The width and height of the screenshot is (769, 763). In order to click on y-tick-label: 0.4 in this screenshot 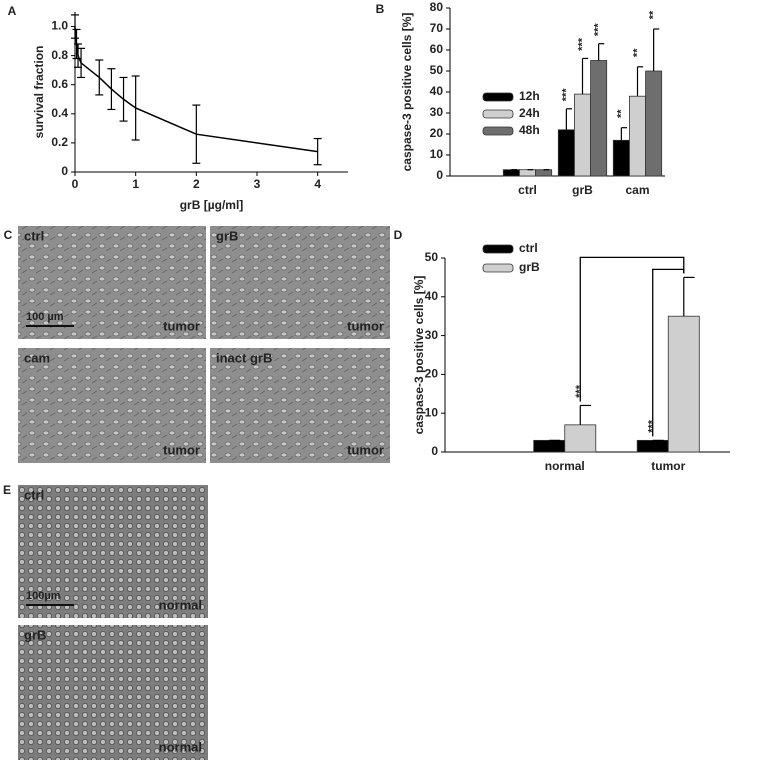, I will do `click(59, 113)`.